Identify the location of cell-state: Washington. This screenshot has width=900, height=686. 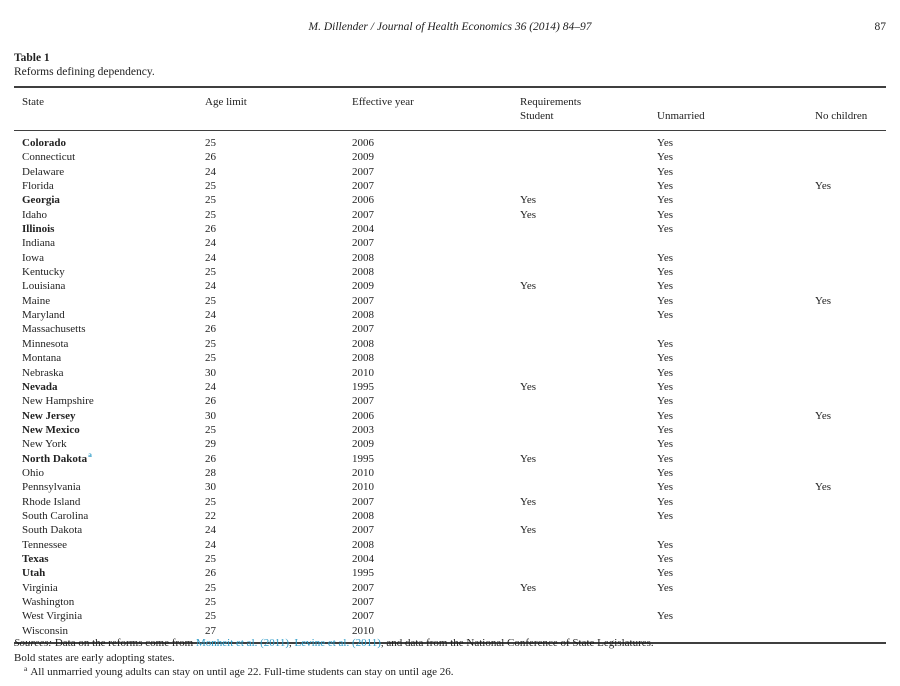
(48, 602).